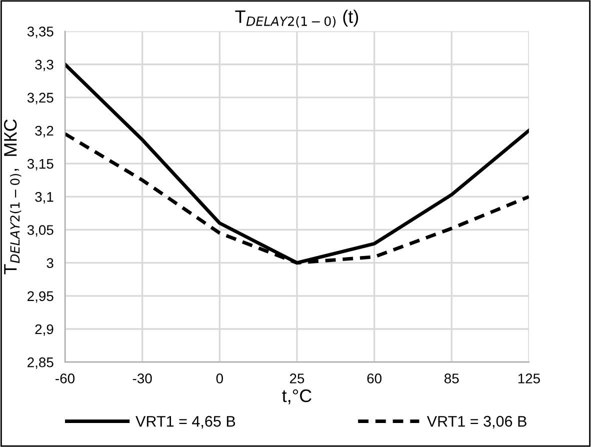 The width and height of the screenshot is (591, 447). I want to click on y-tick-label: 3,05, so click(40, 231).